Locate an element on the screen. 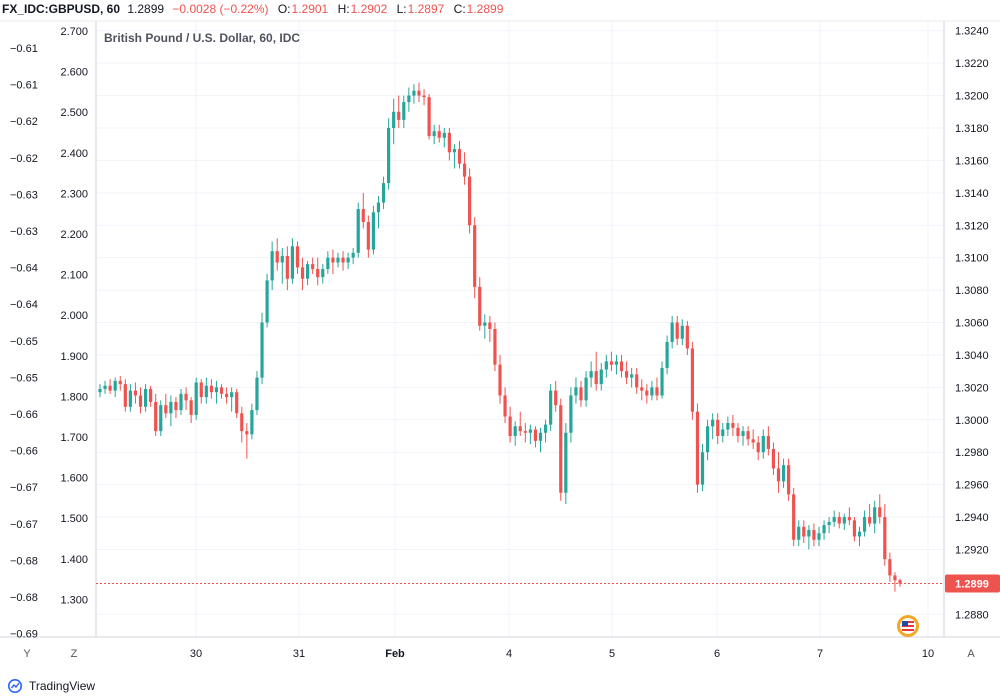 Image resolution: width=1000 pixels, height=697 pixels. symbol-name: FX_IDC:GBPUSD, 60 is located at coordinates (61, 9).